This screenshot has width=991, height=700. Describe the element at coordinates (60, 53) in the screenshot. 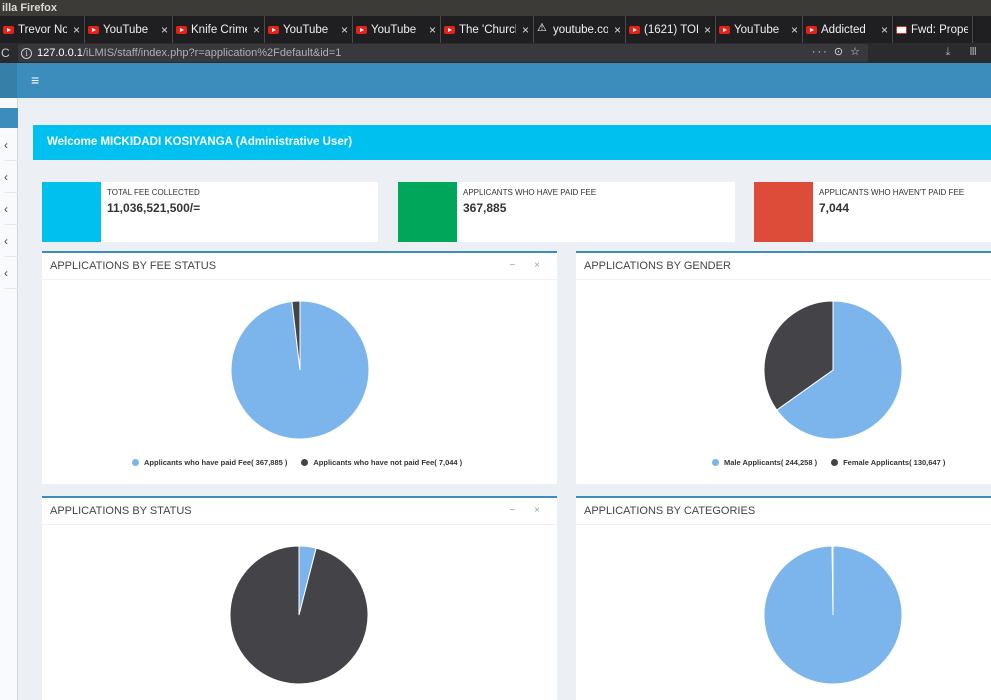

I see `url-host: 127.0.0.1` at that location.